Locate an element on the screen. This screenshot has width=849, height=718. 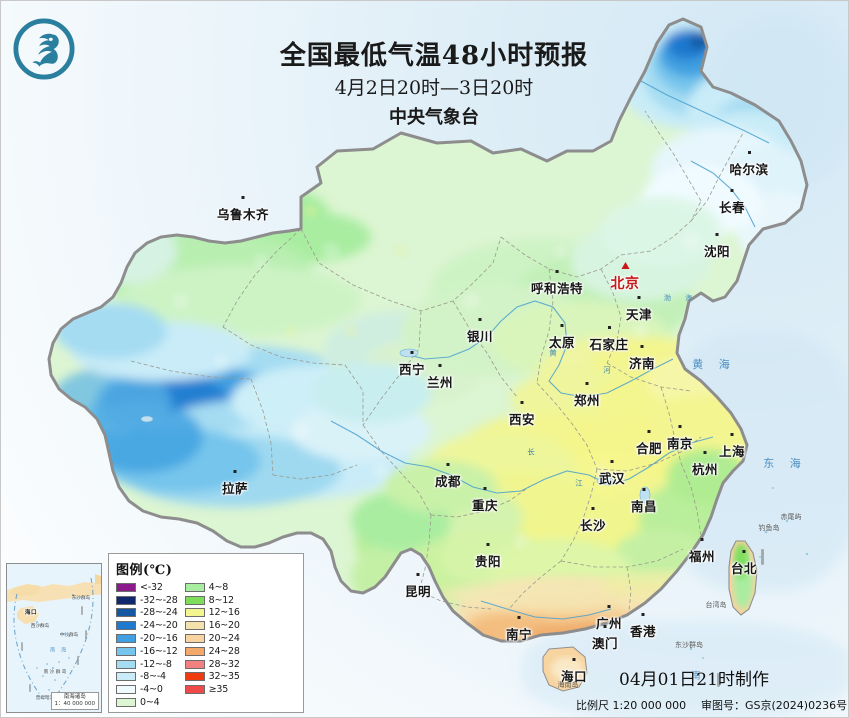
city-name: 昆明 is located at coordinates (418, 591).